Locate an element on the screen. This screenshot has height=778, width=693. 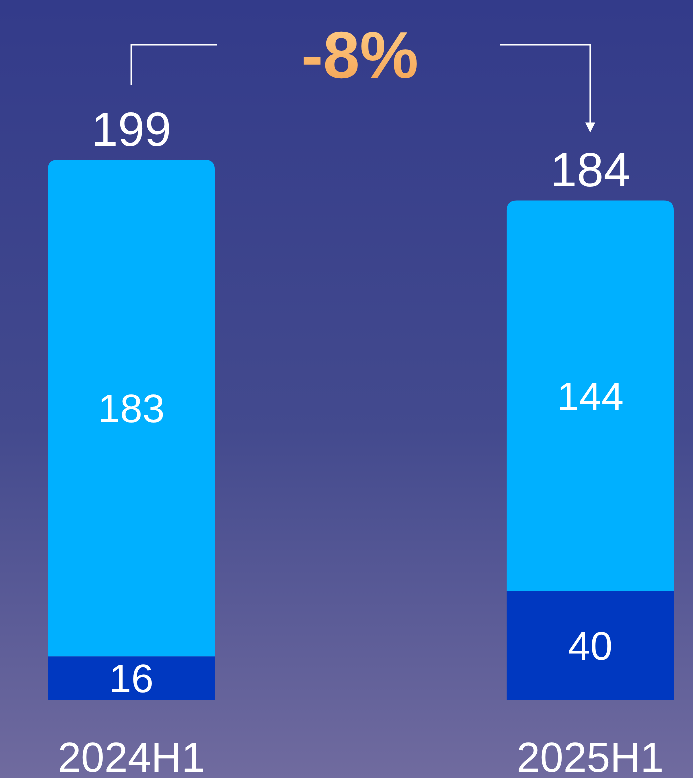
total-label: 199 is located at coordinates (131, 130).